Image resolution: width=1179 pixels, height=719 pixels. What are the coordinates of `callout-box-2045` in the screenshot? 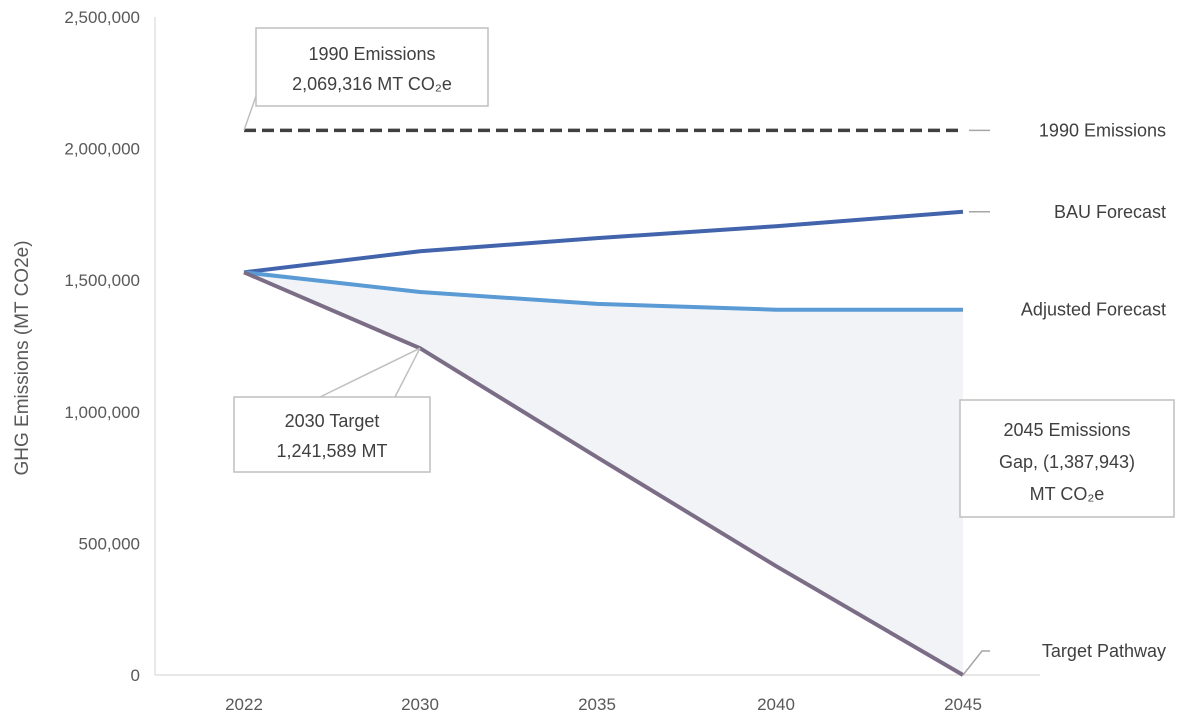 It's located at (1067, 458).